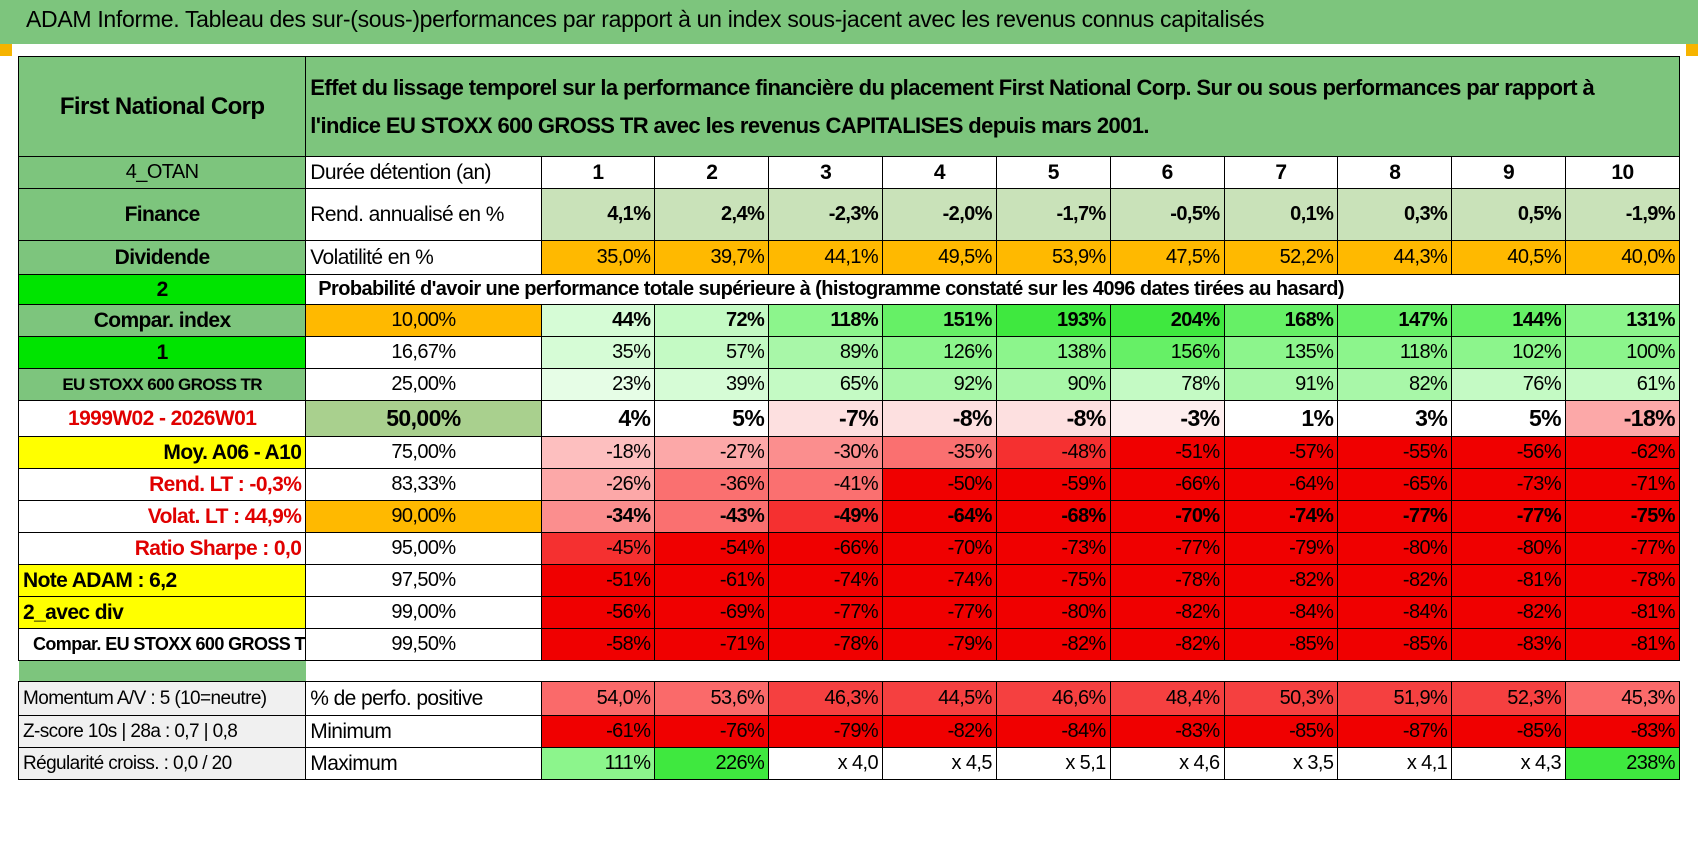 The height and width of the screenshot is (848, 1698). What do you see at coordinates (1509, 548) in the screenshot?
I see `prob-value: -80%` at bounding box center [1509, 548].